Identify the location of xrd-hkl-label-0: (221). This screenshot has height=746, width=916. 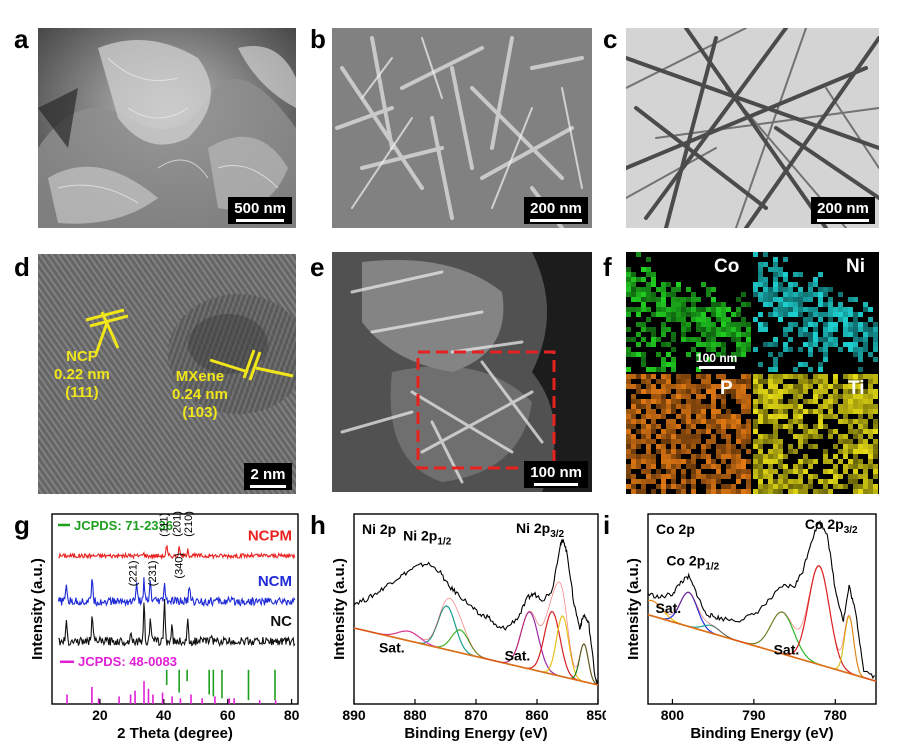
(134, 574).